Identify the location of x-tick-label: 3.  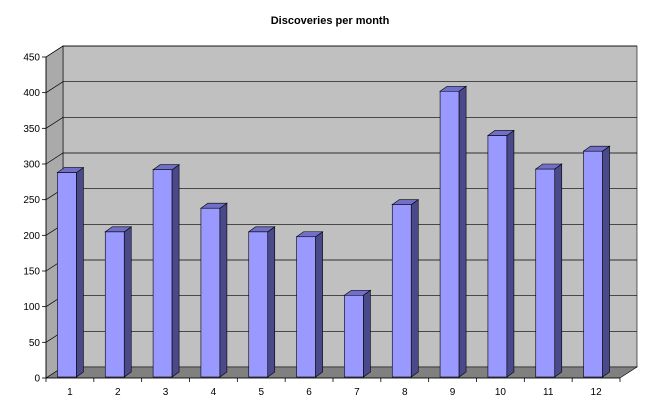
(166, 392).